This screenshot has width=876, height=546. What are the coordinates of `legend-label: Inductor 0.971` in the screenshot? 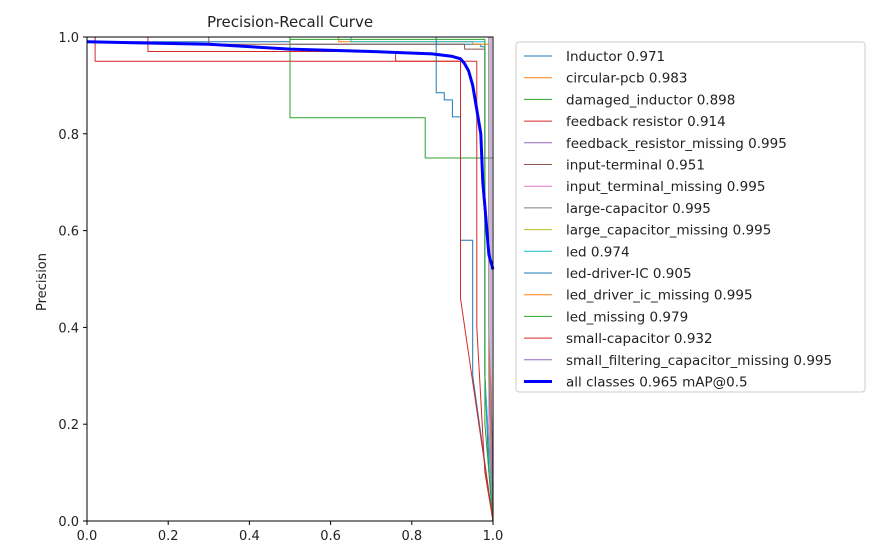 It's located at (615, 57).